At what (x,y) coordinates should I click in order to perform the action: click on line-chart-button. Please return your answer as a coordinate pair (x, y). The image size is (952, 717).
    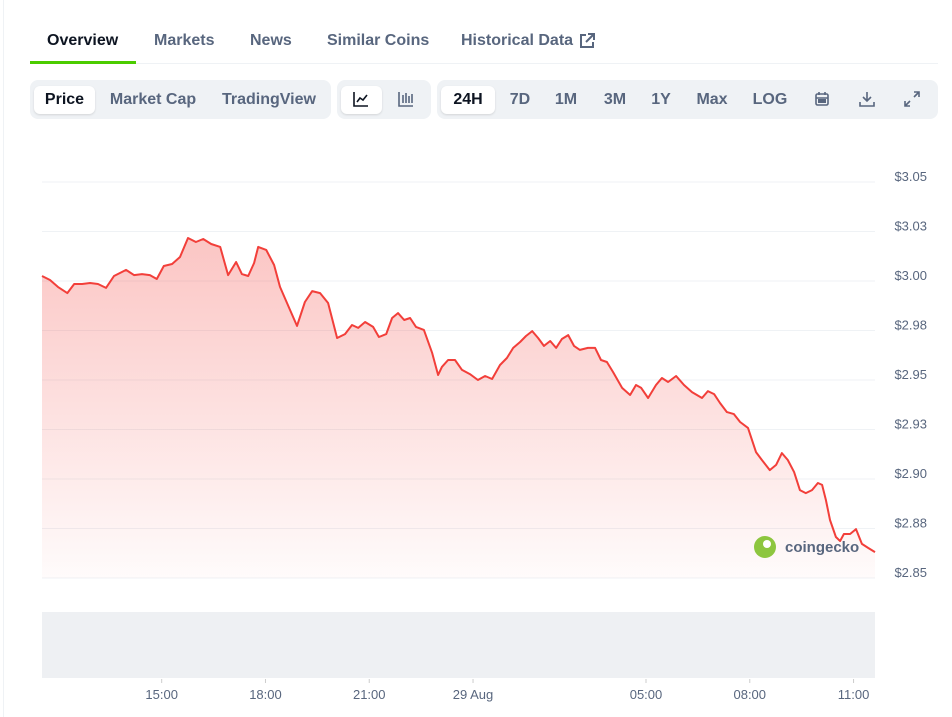
    Looking at the image, I should click on (361, 100).